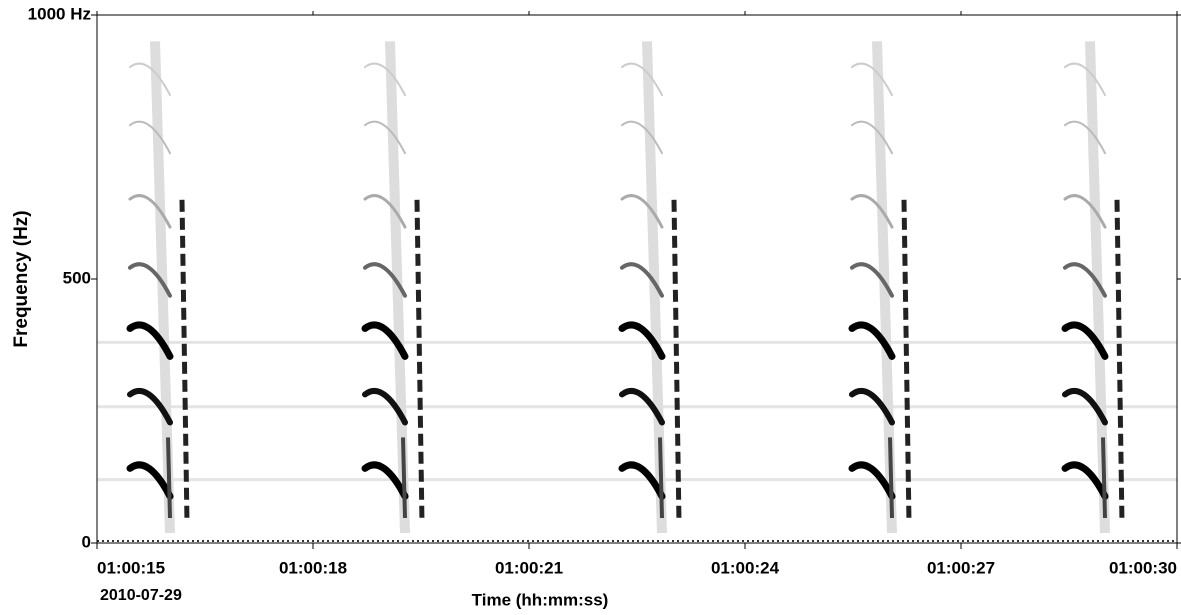 This screenshot has height=615, width=1181. I want to click on y-axis-label: Frequency (Hz), so click(21, 278).